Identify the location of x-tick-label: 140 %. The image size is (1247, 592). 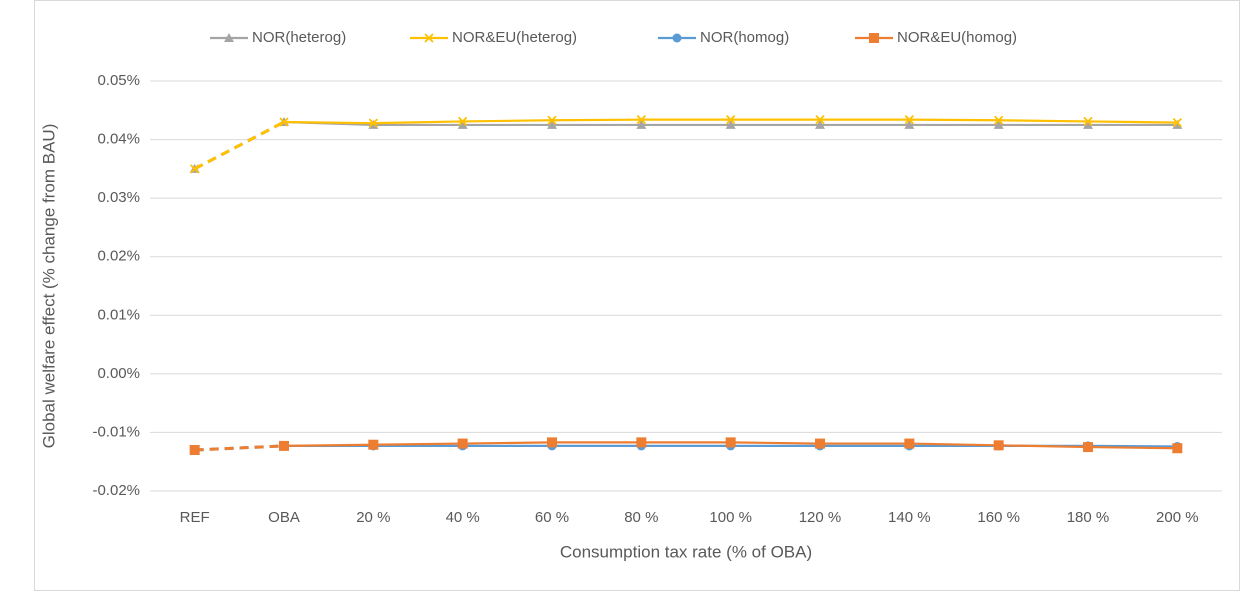
(909, 517).